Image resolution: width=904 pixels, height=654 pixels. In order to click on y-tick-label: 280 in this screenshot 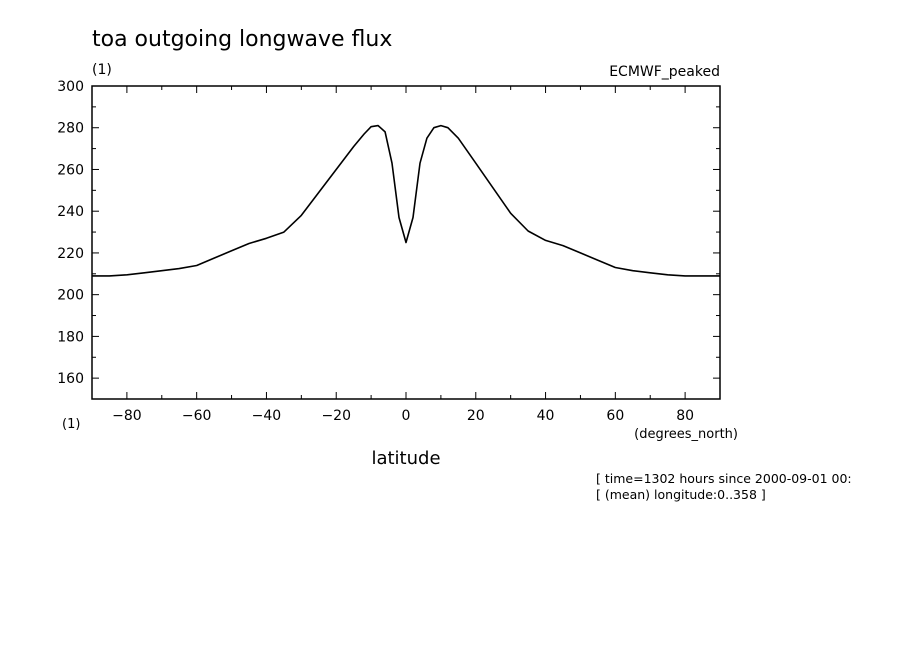, I will do `click(70, 129)`.